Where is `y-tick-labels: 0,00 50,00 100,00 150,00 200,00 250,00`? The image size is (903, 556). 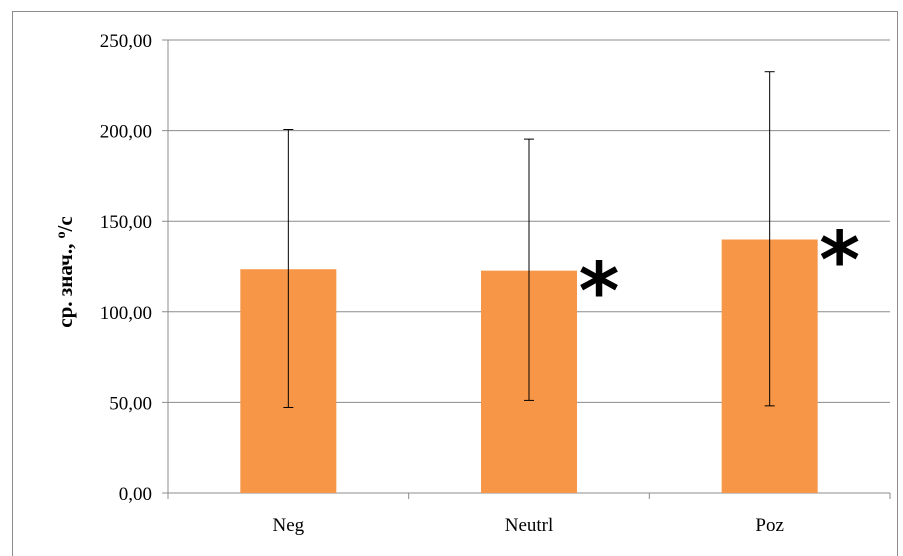
y-tick-labels: 0,00 50,00 100,00 150,00 200,00 250,00 is located at coordinates (126, 268).